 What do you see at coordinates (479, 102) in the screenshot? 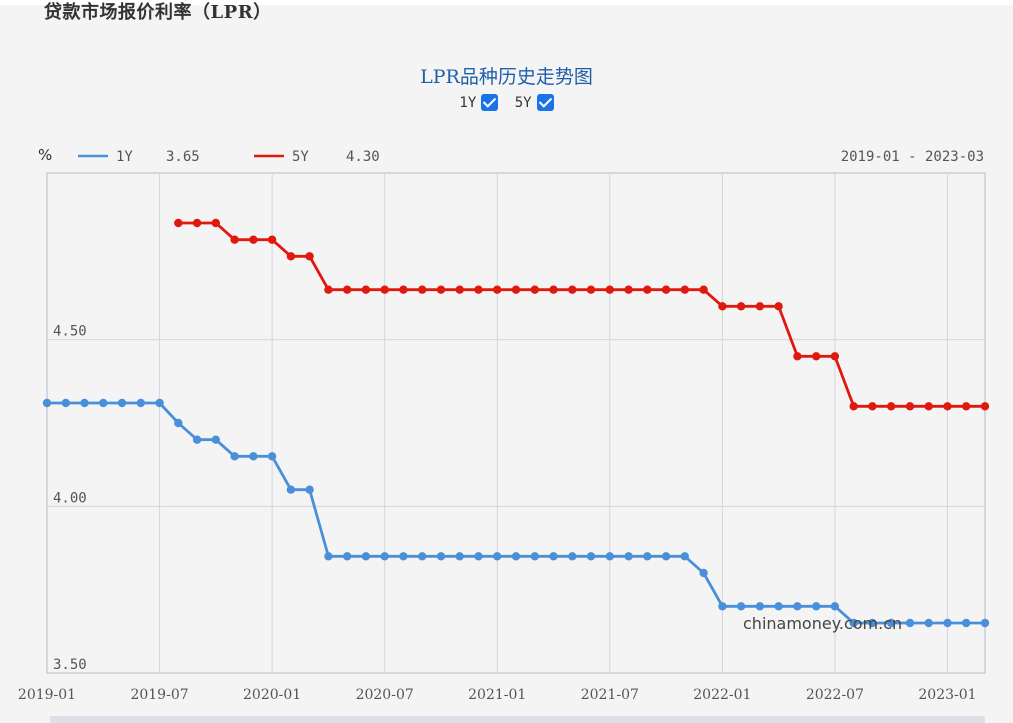
I see `toggle-1y: 1Y` at bounding box center [479, 102].